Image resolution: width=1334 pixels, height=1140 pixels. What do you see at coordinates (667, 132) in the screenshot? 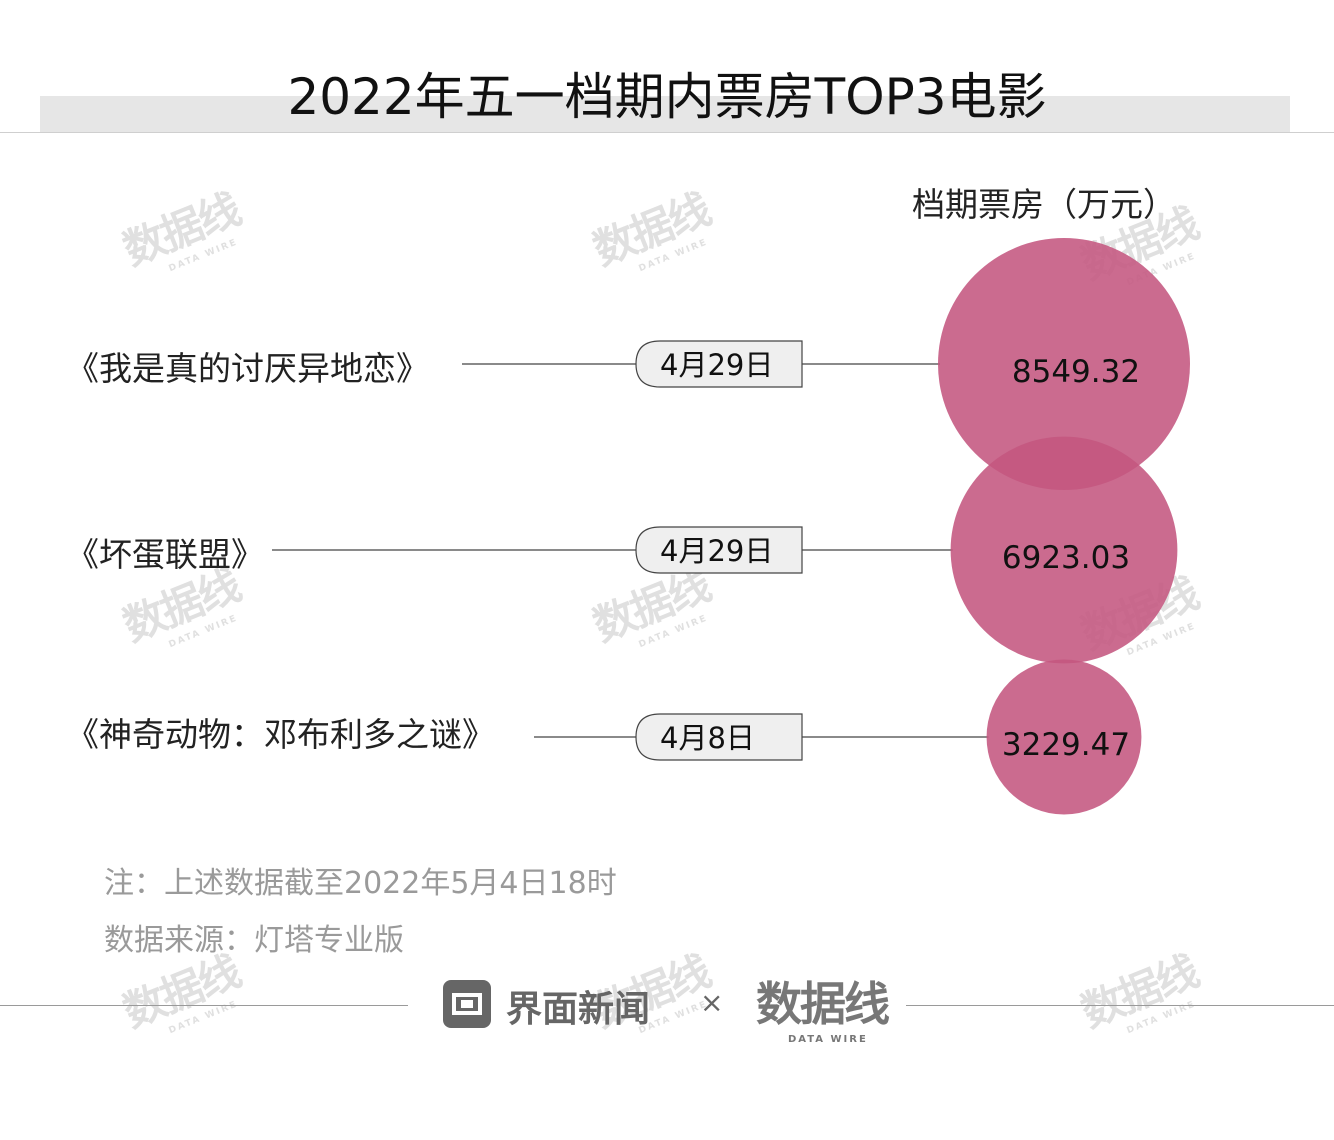
I see `title-rule` at bounding box center [667, 132].